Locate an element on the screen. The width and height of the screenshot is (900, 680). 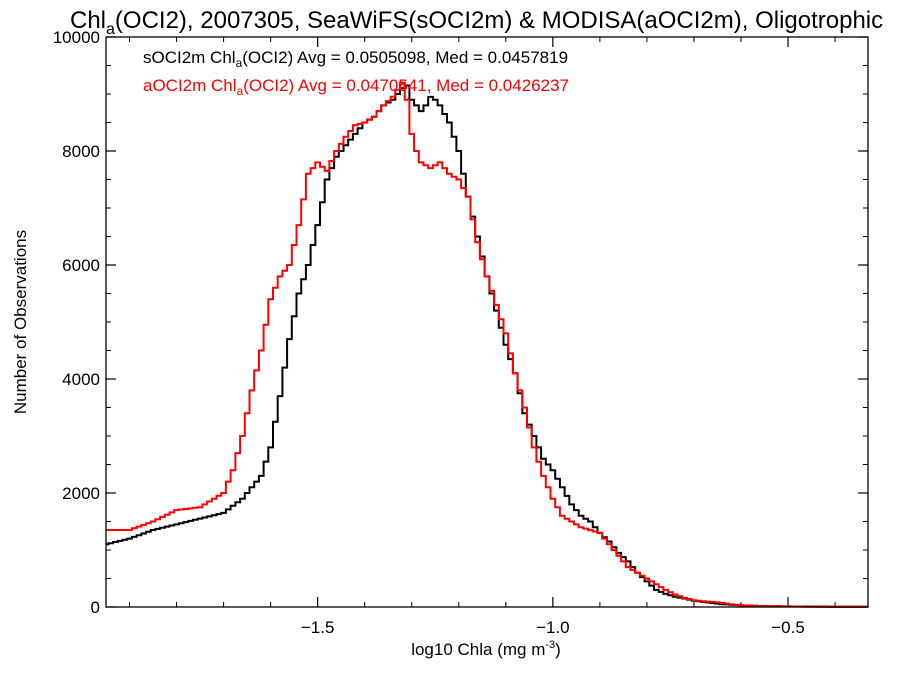
y-tick-label: 2000 is located at coordinates (81, 493).